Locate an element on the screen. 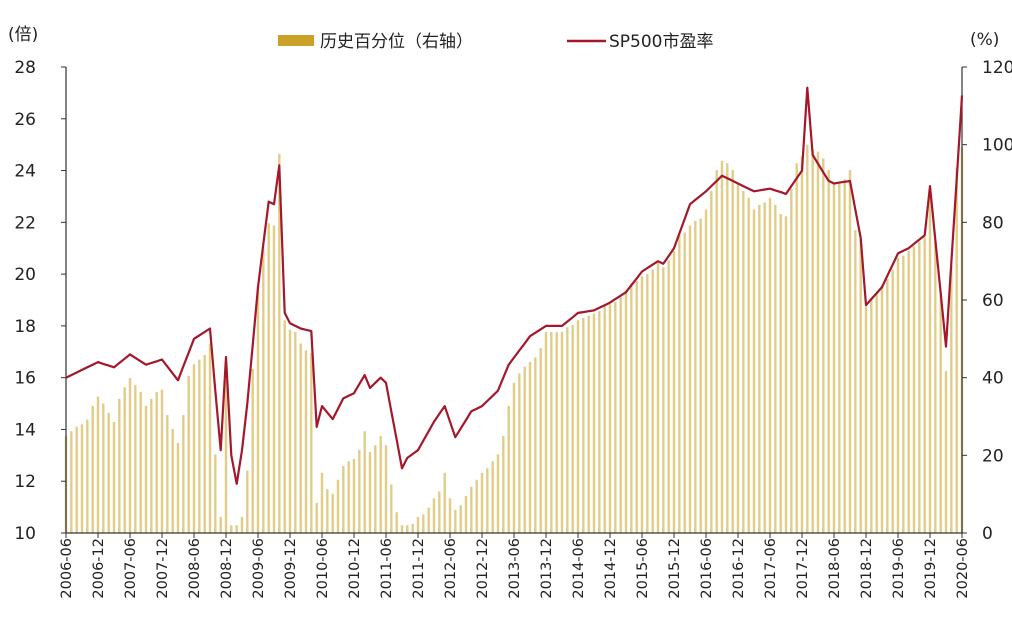 This screenshot has width=1012, height=641. legend: 历史百分位（右轴） SP500市盈率 is located at coordinates (496, 42).